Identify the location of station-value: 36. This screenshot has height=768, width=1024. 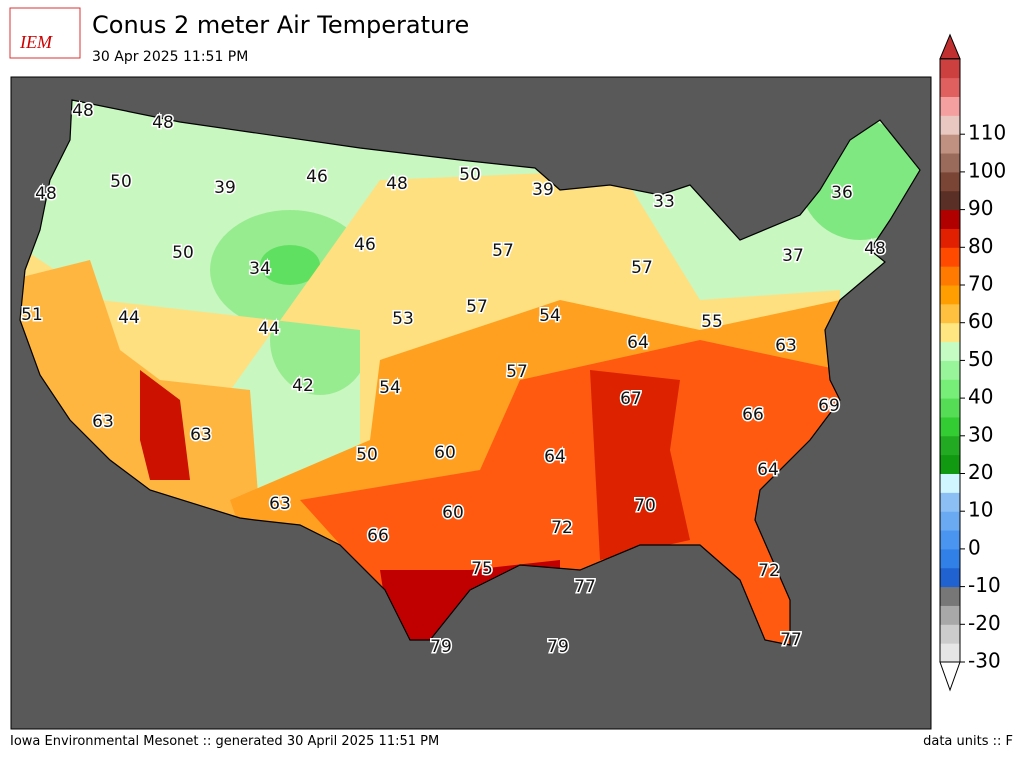
(842, 193).